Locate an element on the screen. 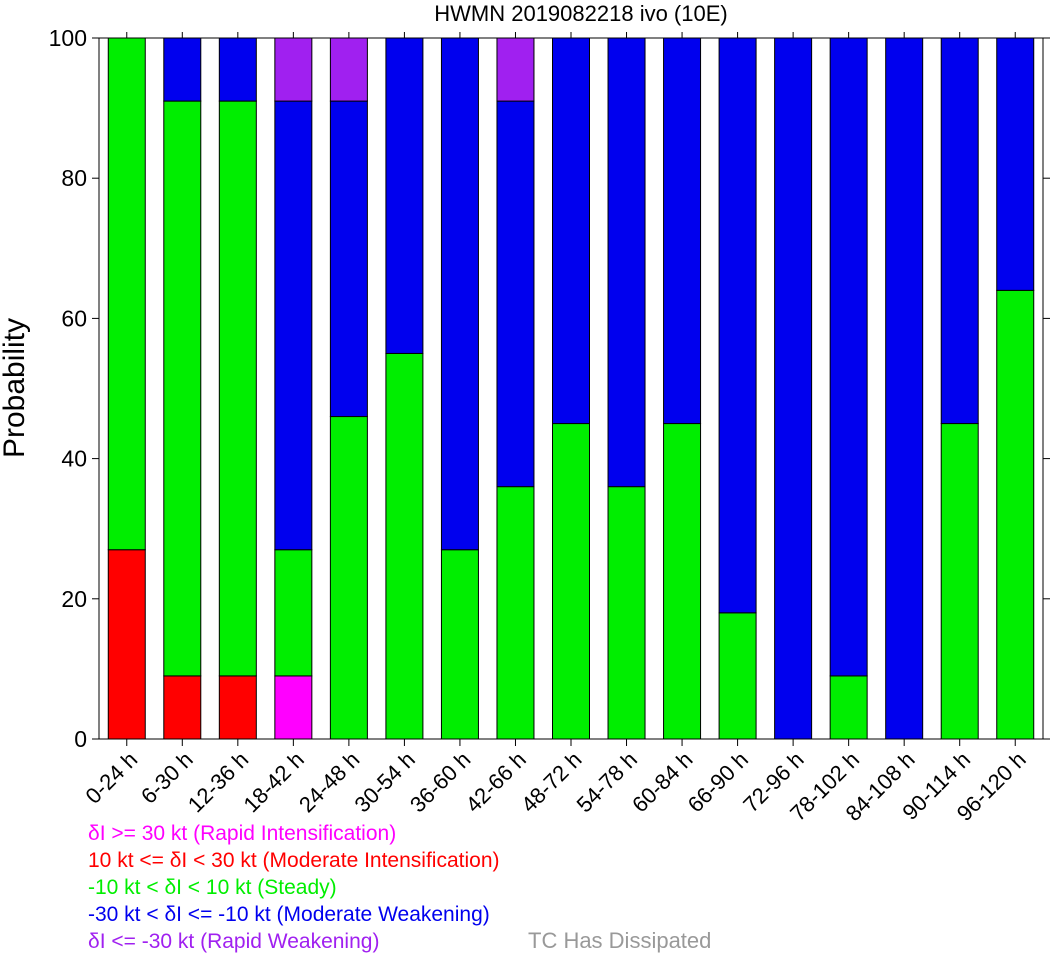 The height and width of the screenshot is (960, 1057). x-tick-label-0: 0-24 h is located at coordinates (112, 778).